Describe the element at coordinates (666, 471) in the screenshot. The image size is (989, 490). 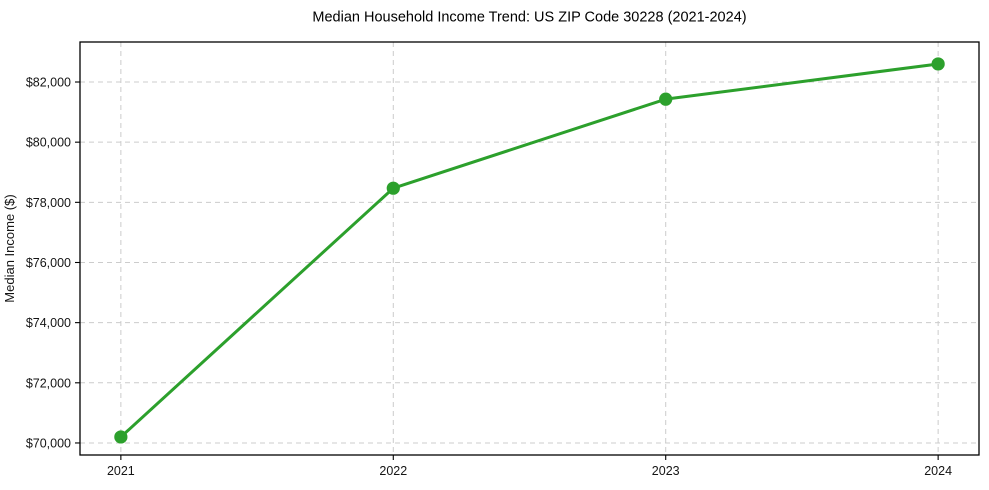
I see `x-tick-label: 2023` at that location.